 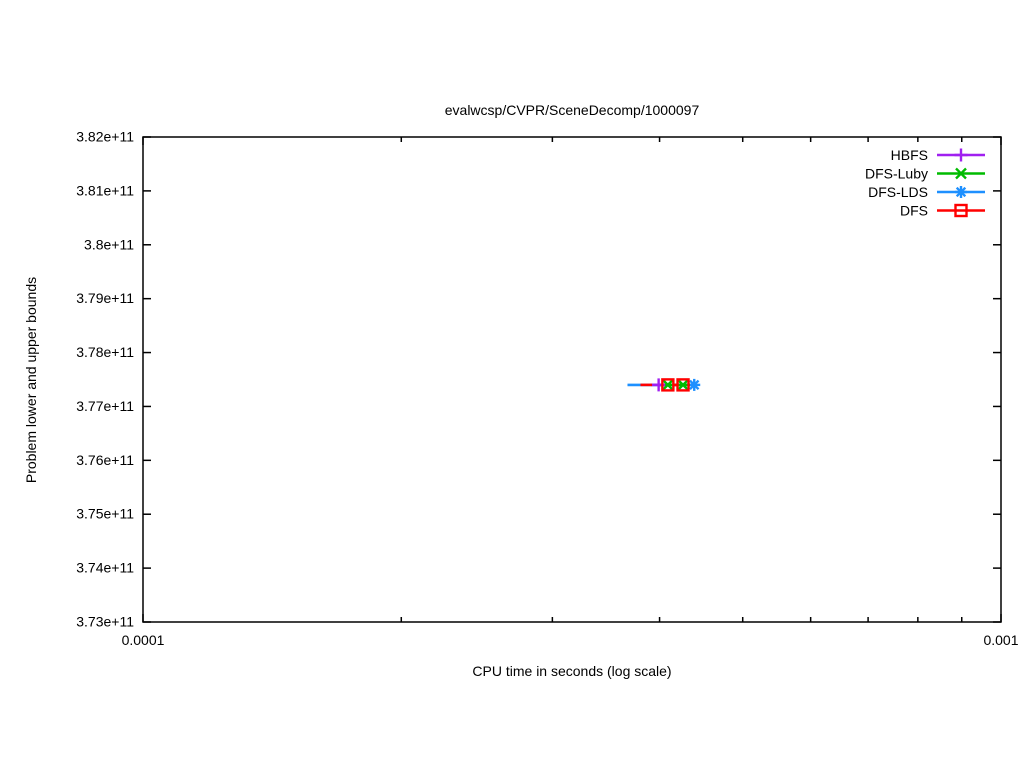 What do you see at coordinates (938, 155) in the screenshot?
I see `legend-entry-hbfs: HBFS` at bounding box center [938, 155].